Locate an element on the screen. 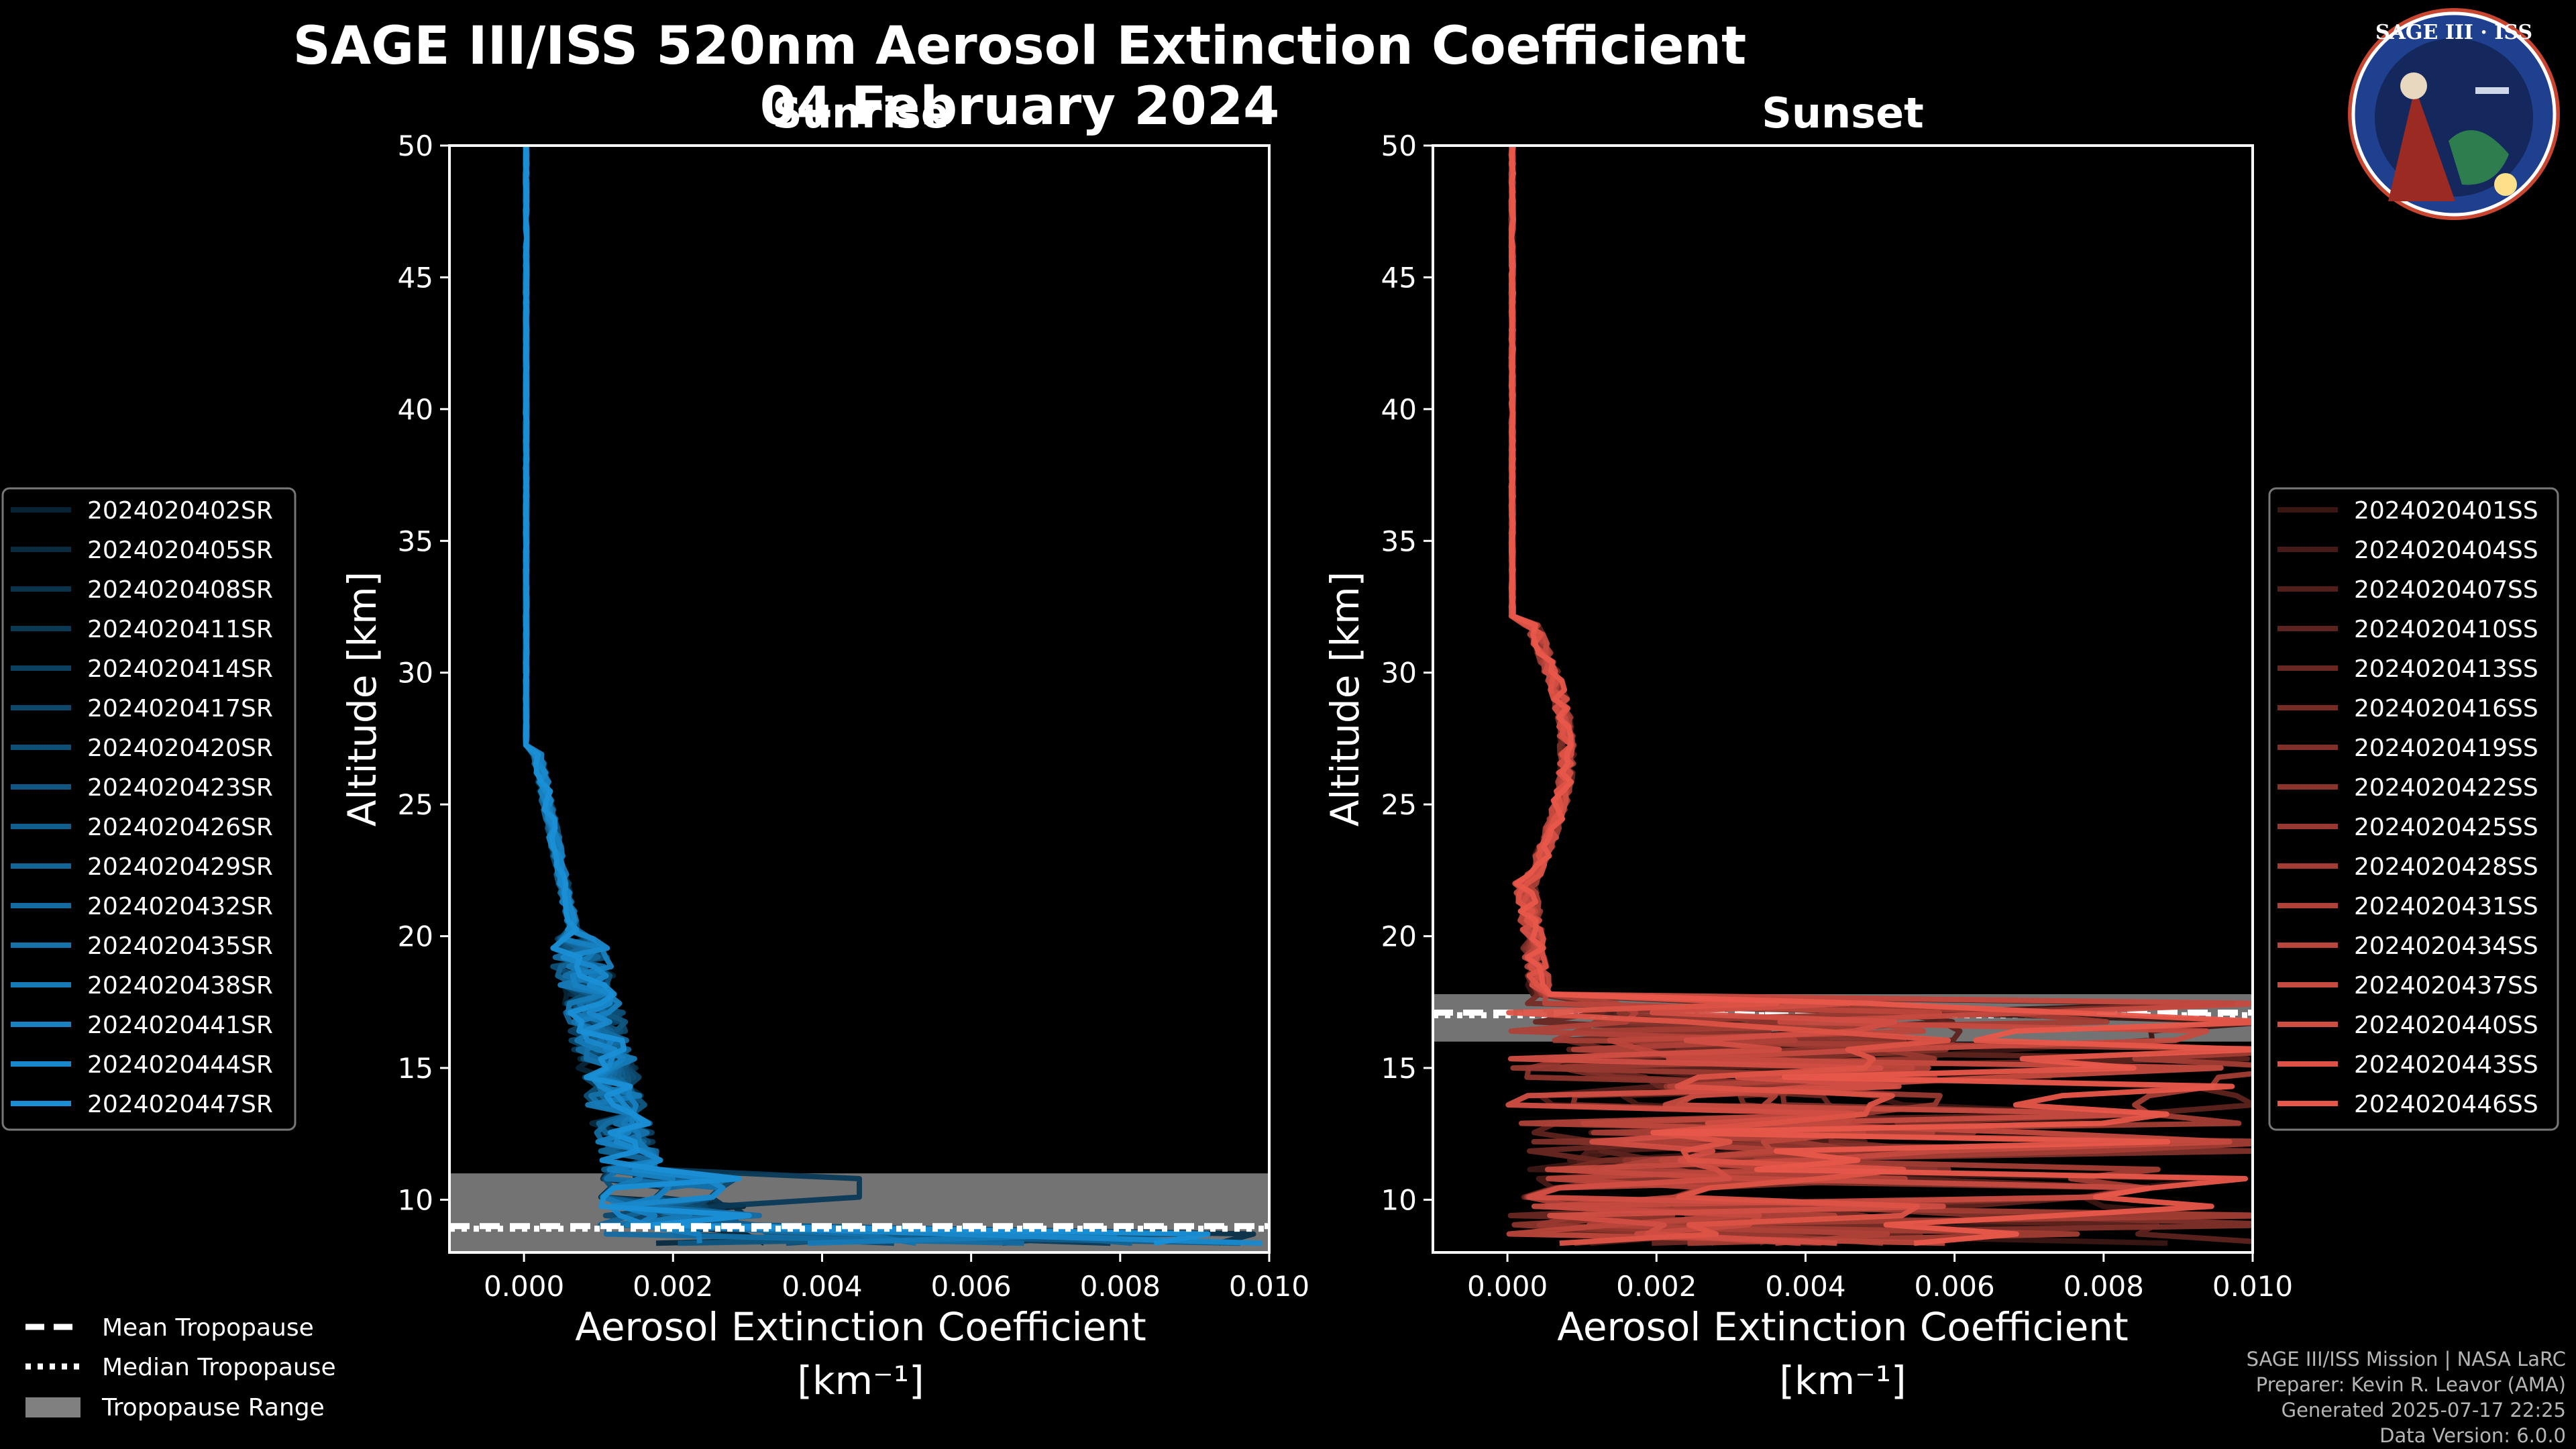 Image resolution: width=2576 pixels, height=1449 pixels. credit-generated: Generated 2025-07-17 22:25 is located at coordinates (2424, 1410).